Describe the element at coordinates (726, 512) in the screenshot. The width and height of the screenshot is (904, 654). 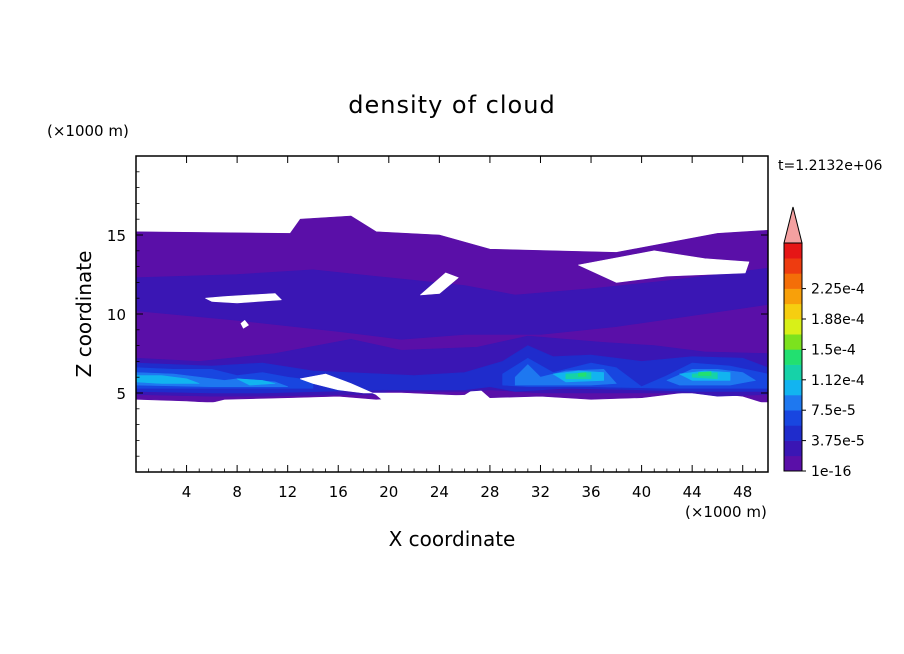
I see `x-unit-label: (×1000 m)` at that location.